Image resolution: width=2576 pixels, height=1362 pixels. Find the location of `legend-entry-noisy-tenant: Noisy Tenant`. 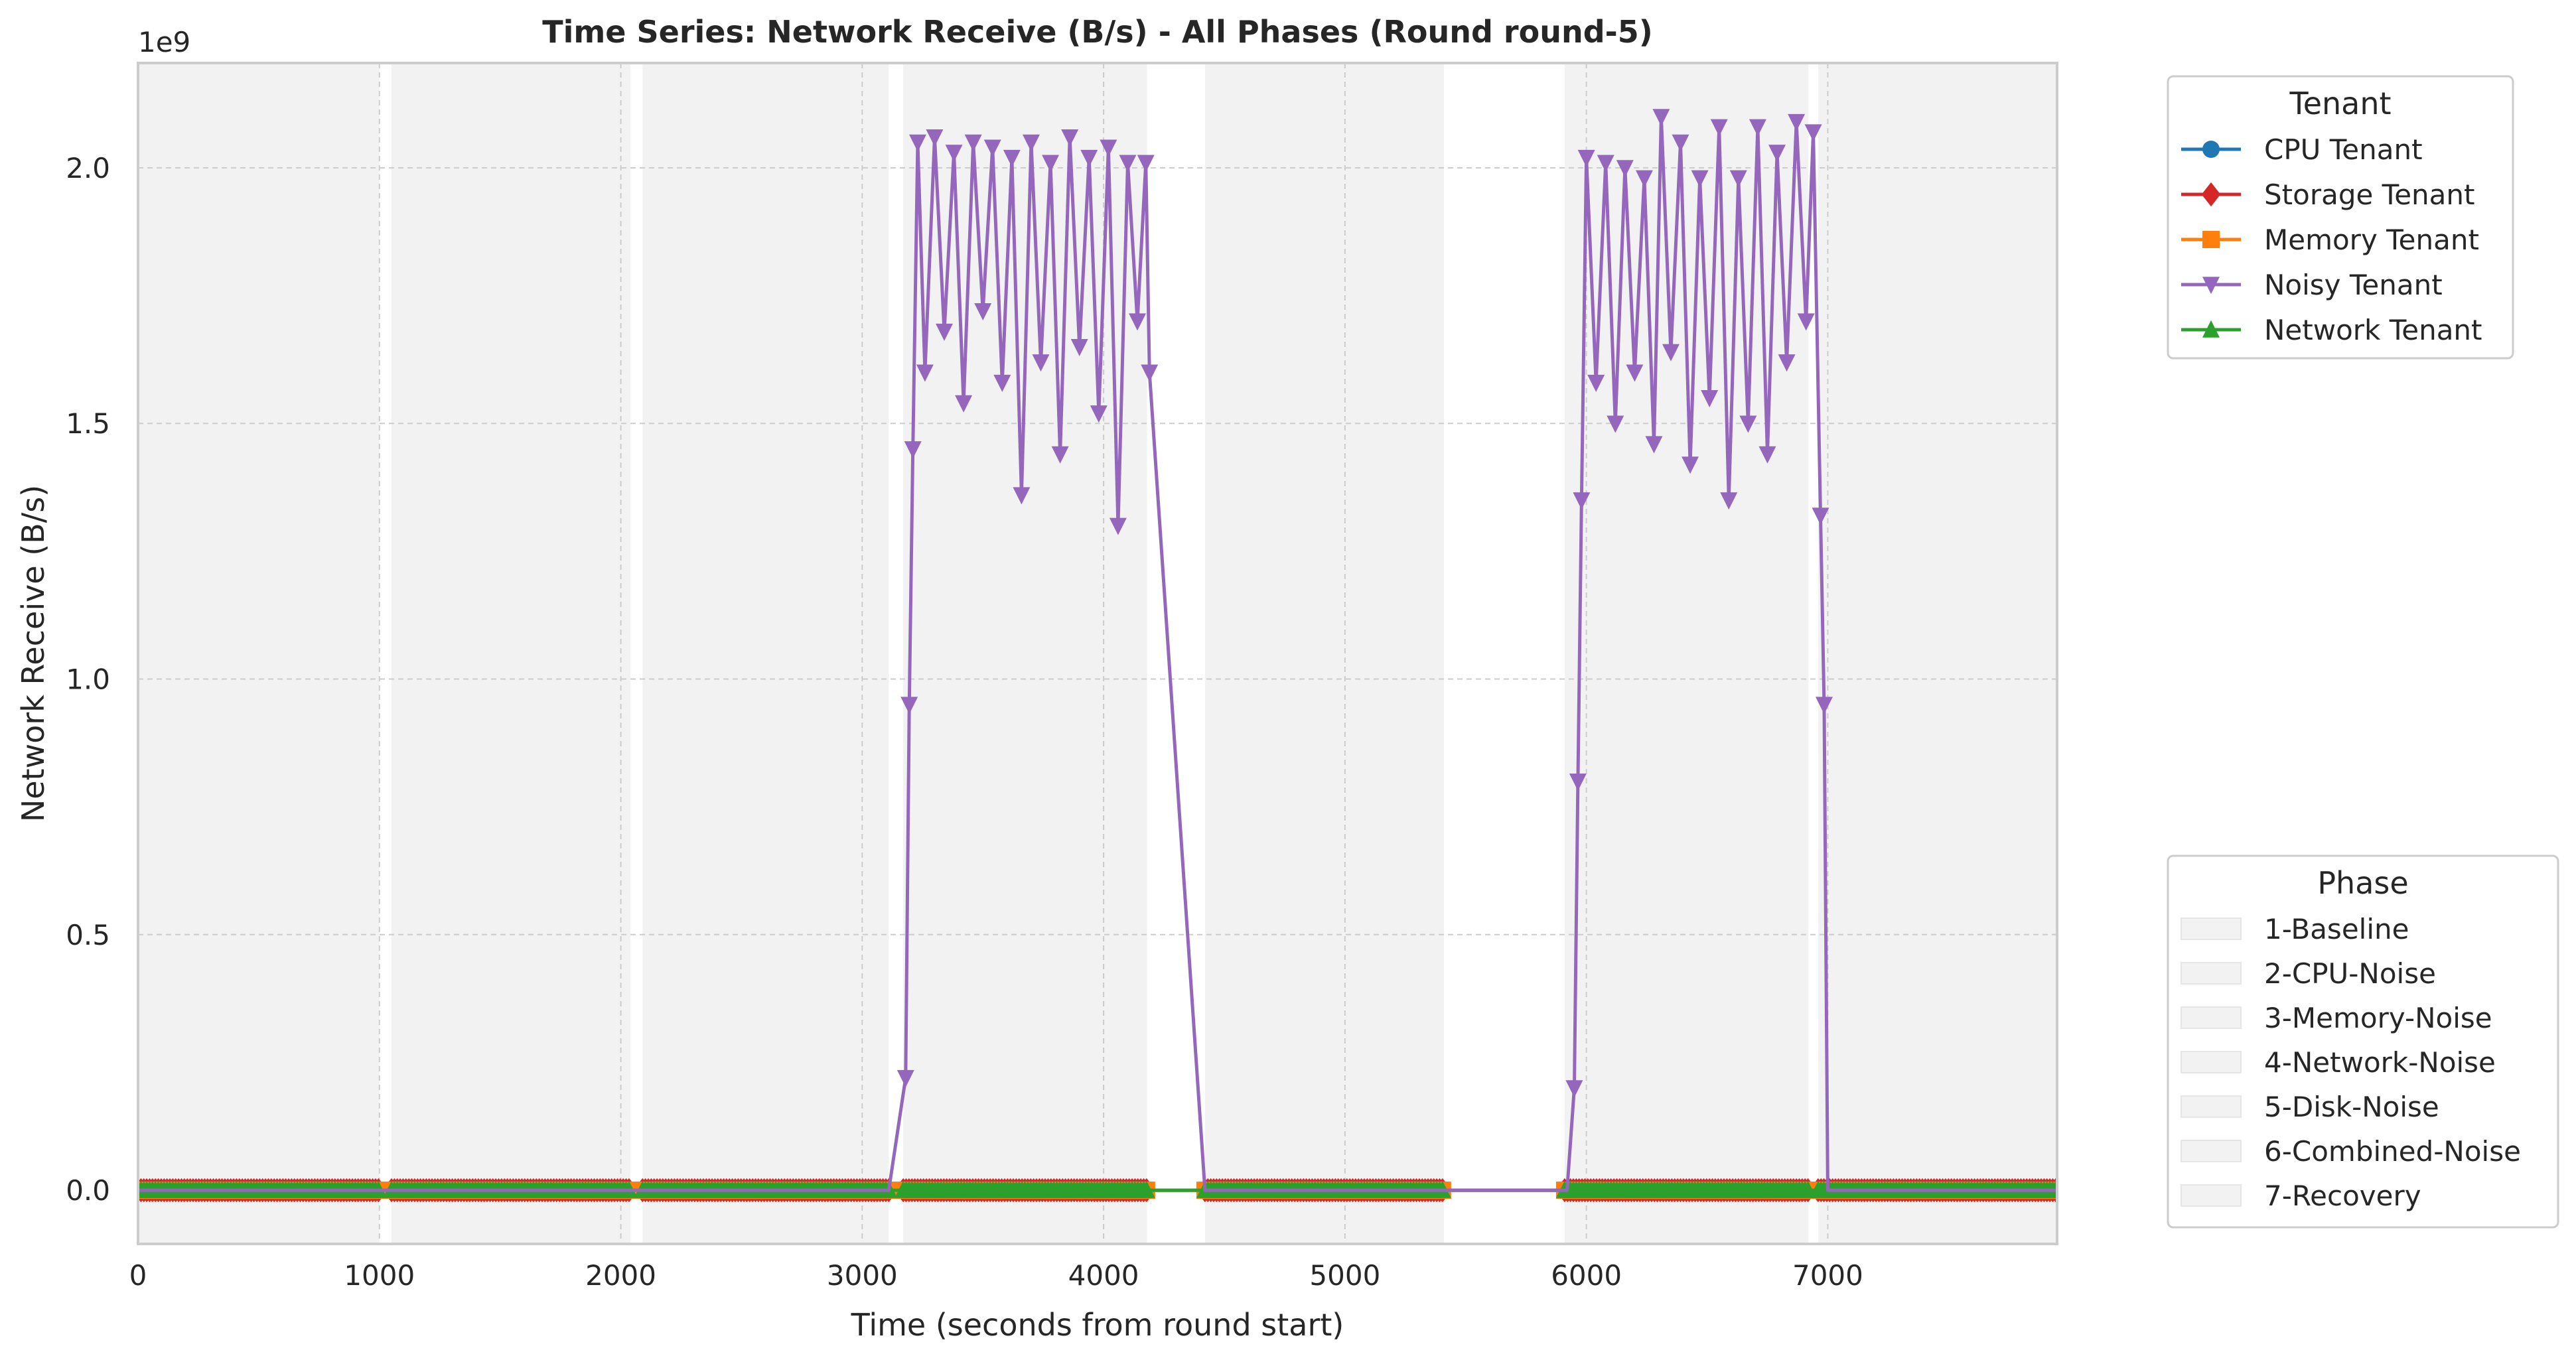

legend-entry-noisy-tenant: Noisy Tenant is located at coordinates (2312, 285).